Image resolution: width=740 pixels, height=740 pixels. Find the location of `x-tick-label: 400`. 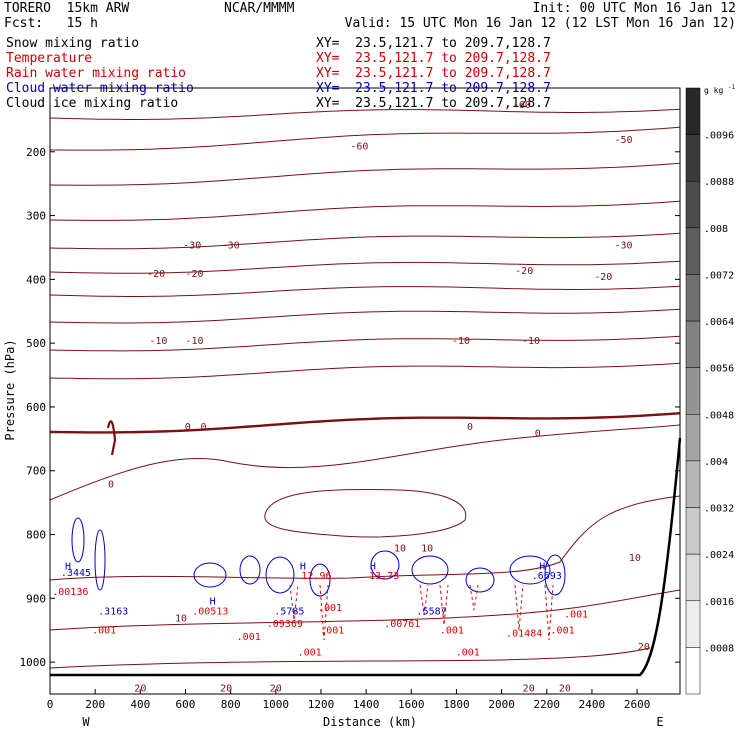

x-tick-label: 400 is located at coordinates (140, 704).